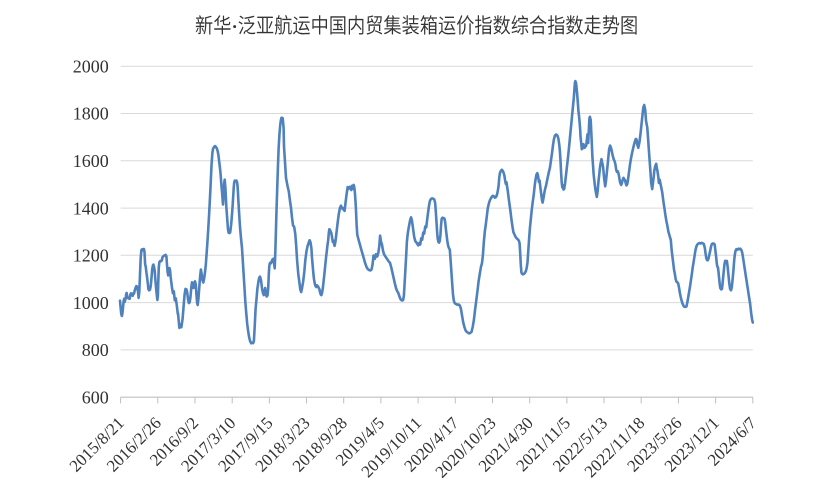 The image size is (827, 486). Describe the element at coordinates (91, 256) in the screenshot. I see `svg-text: 1200` at that location.